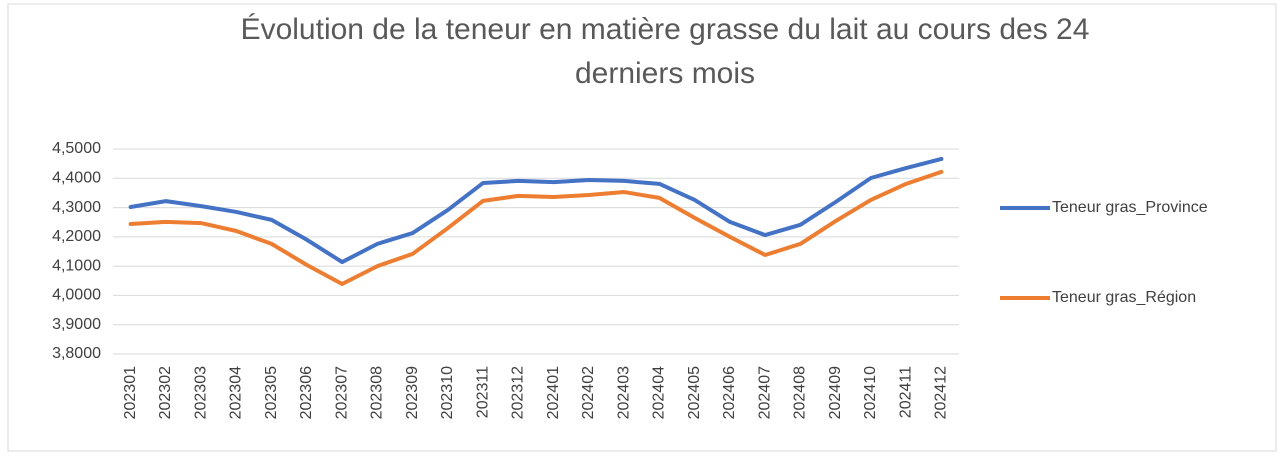 This screenshot has height=456, width=1285. What do you see at coordinates (412, 392) in the screenshot?
I see `x-tick-label: 202309` at bounding box center [412, 392].